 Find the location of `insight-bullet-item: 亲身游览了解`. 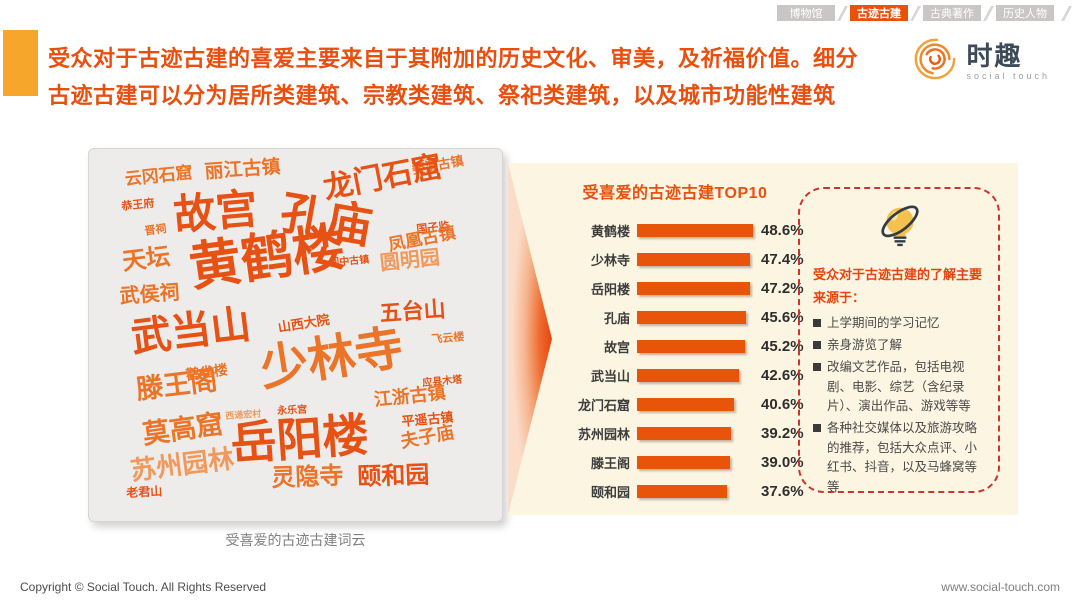

insight-bullet-item: 亲身游览了解 is located at coordinates (899, 345).